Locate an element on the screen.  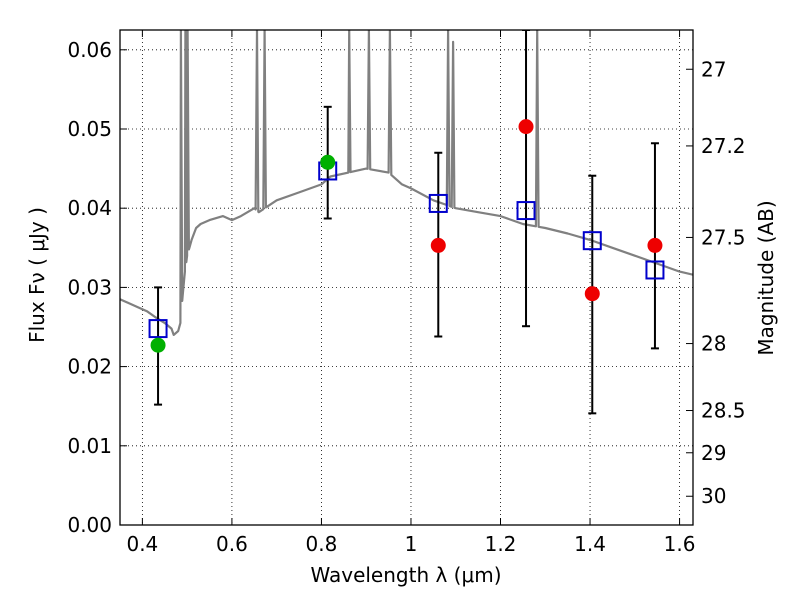
x-axis-label: Wavelength λ (μm) is located at coordinates (405, 575).